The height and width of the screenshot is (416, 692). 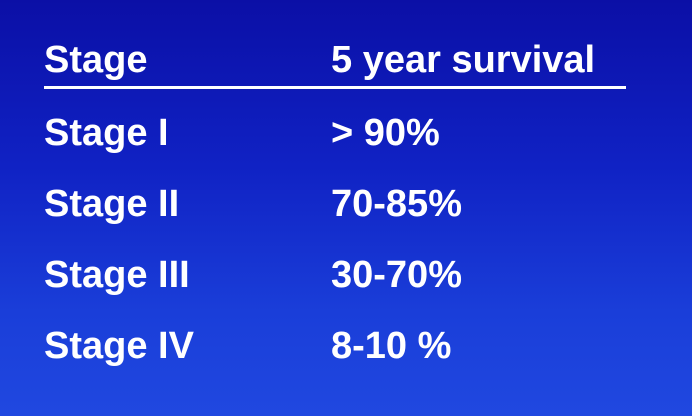 I want to click on stage-cell: Stage III, so click(x=117, y=275).